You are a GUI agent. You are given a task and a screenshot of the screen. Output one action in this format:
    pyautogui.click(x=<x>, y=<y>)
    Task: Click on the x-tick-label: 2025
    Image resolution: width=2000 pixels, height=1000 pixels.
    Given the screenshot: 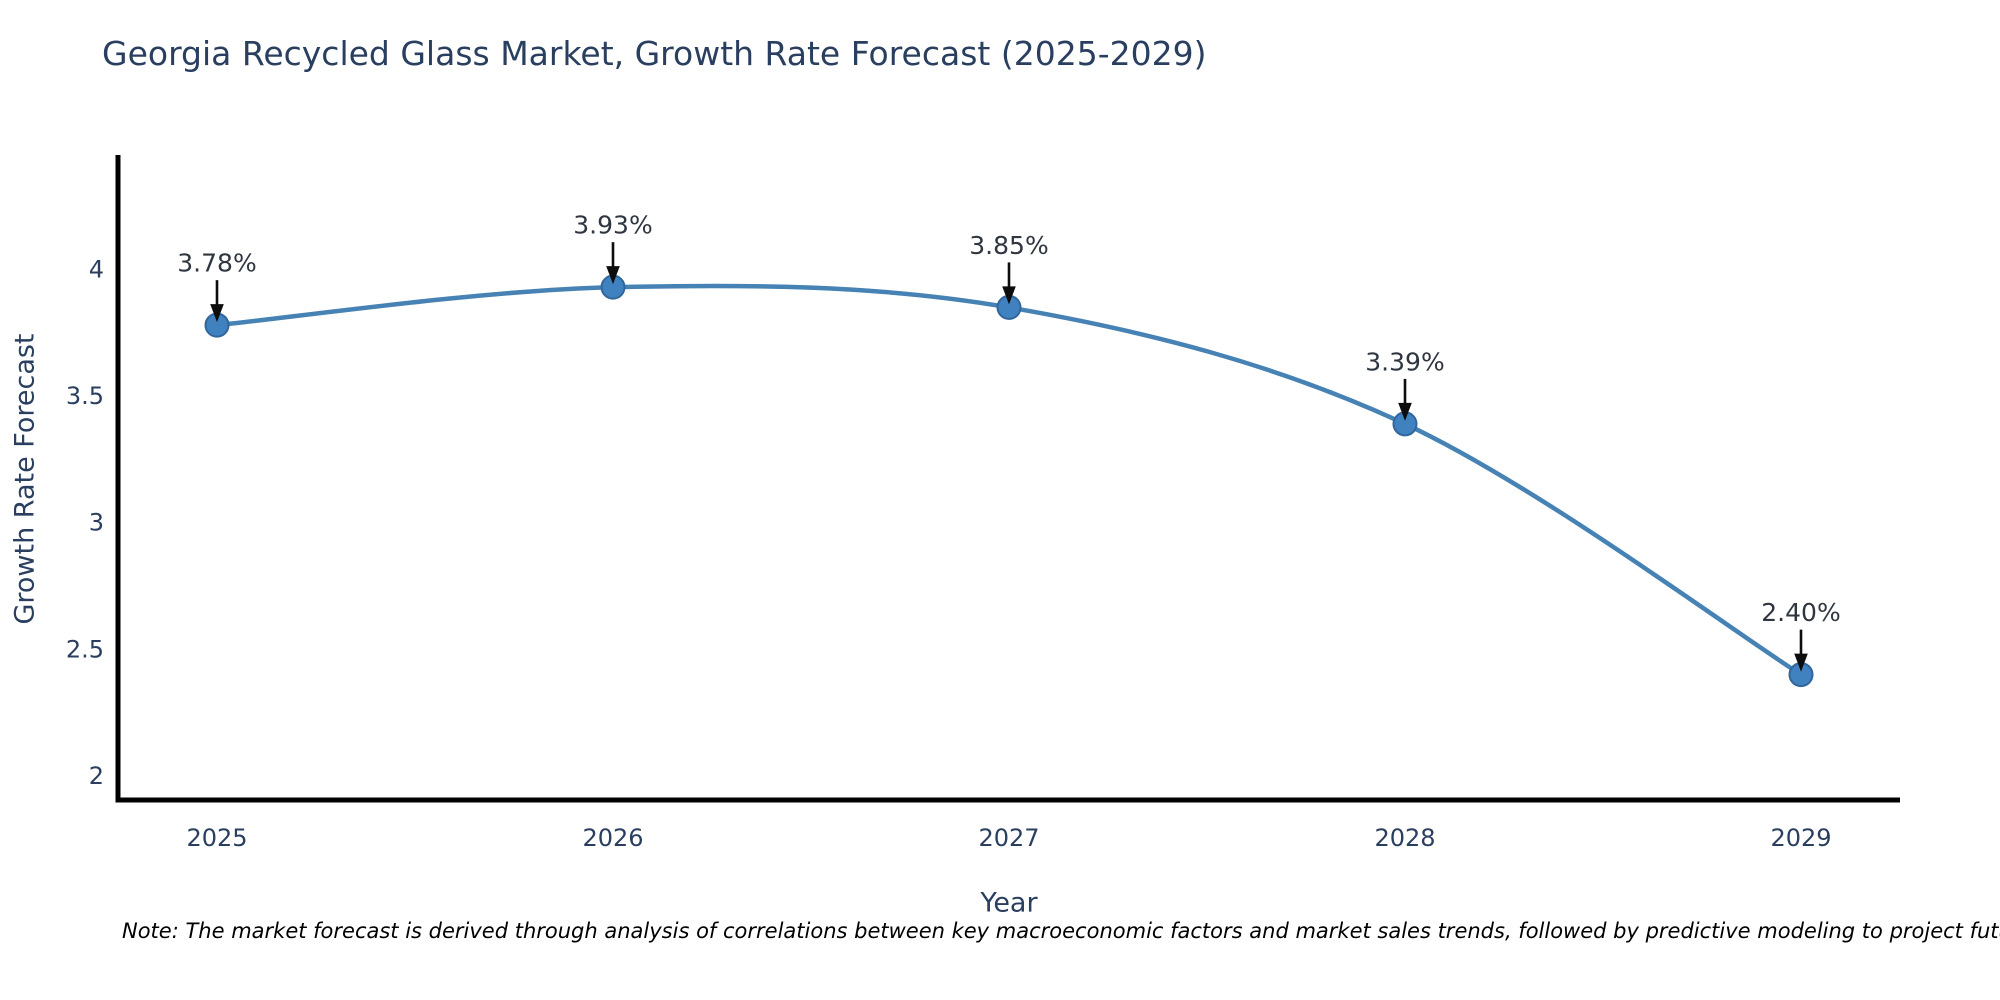 What is the action you would take?
    pyautogui.click(x=216, y=838)
    